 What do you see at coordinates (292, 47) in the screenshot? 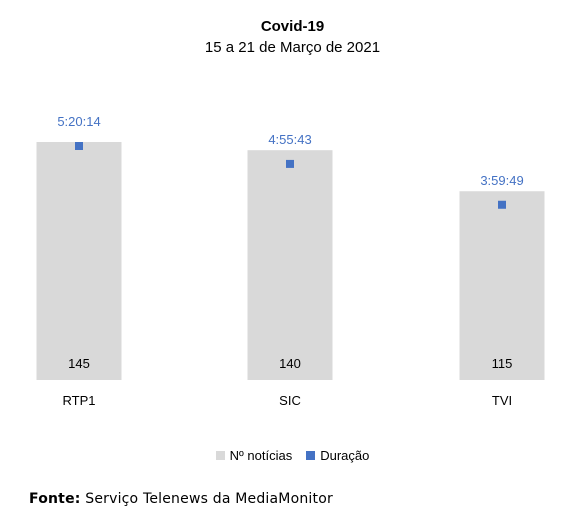
I see `chart-subtitle: 15 a 21 de Março de 2021` at bounding box center [292, 47].